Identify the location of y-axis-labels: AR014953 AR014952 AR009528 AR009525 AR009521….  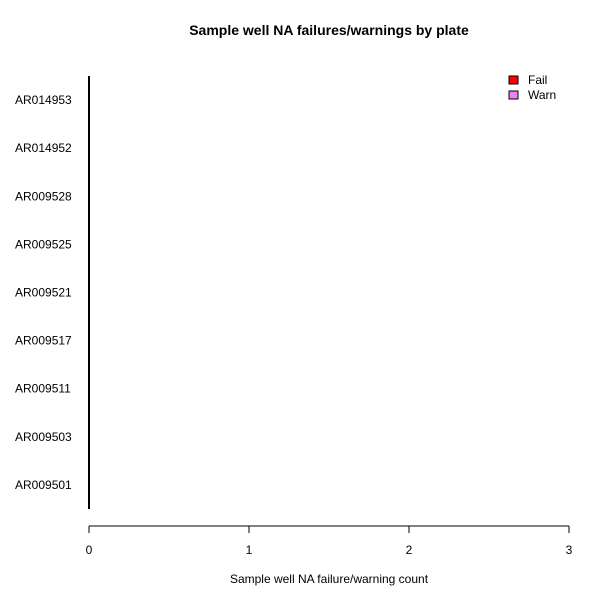
(43, 292).